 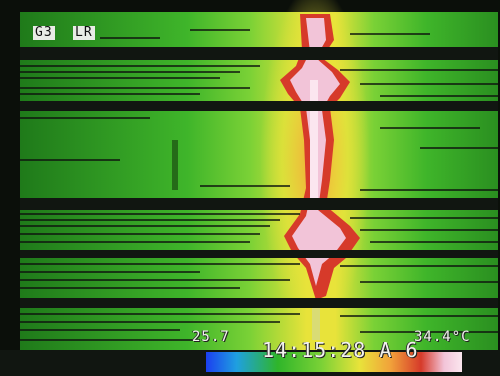 What do you see at coordinates (44, 32) in the screenshot?
I see `osd-mode-label: G3` at bounding box center [44, 32].